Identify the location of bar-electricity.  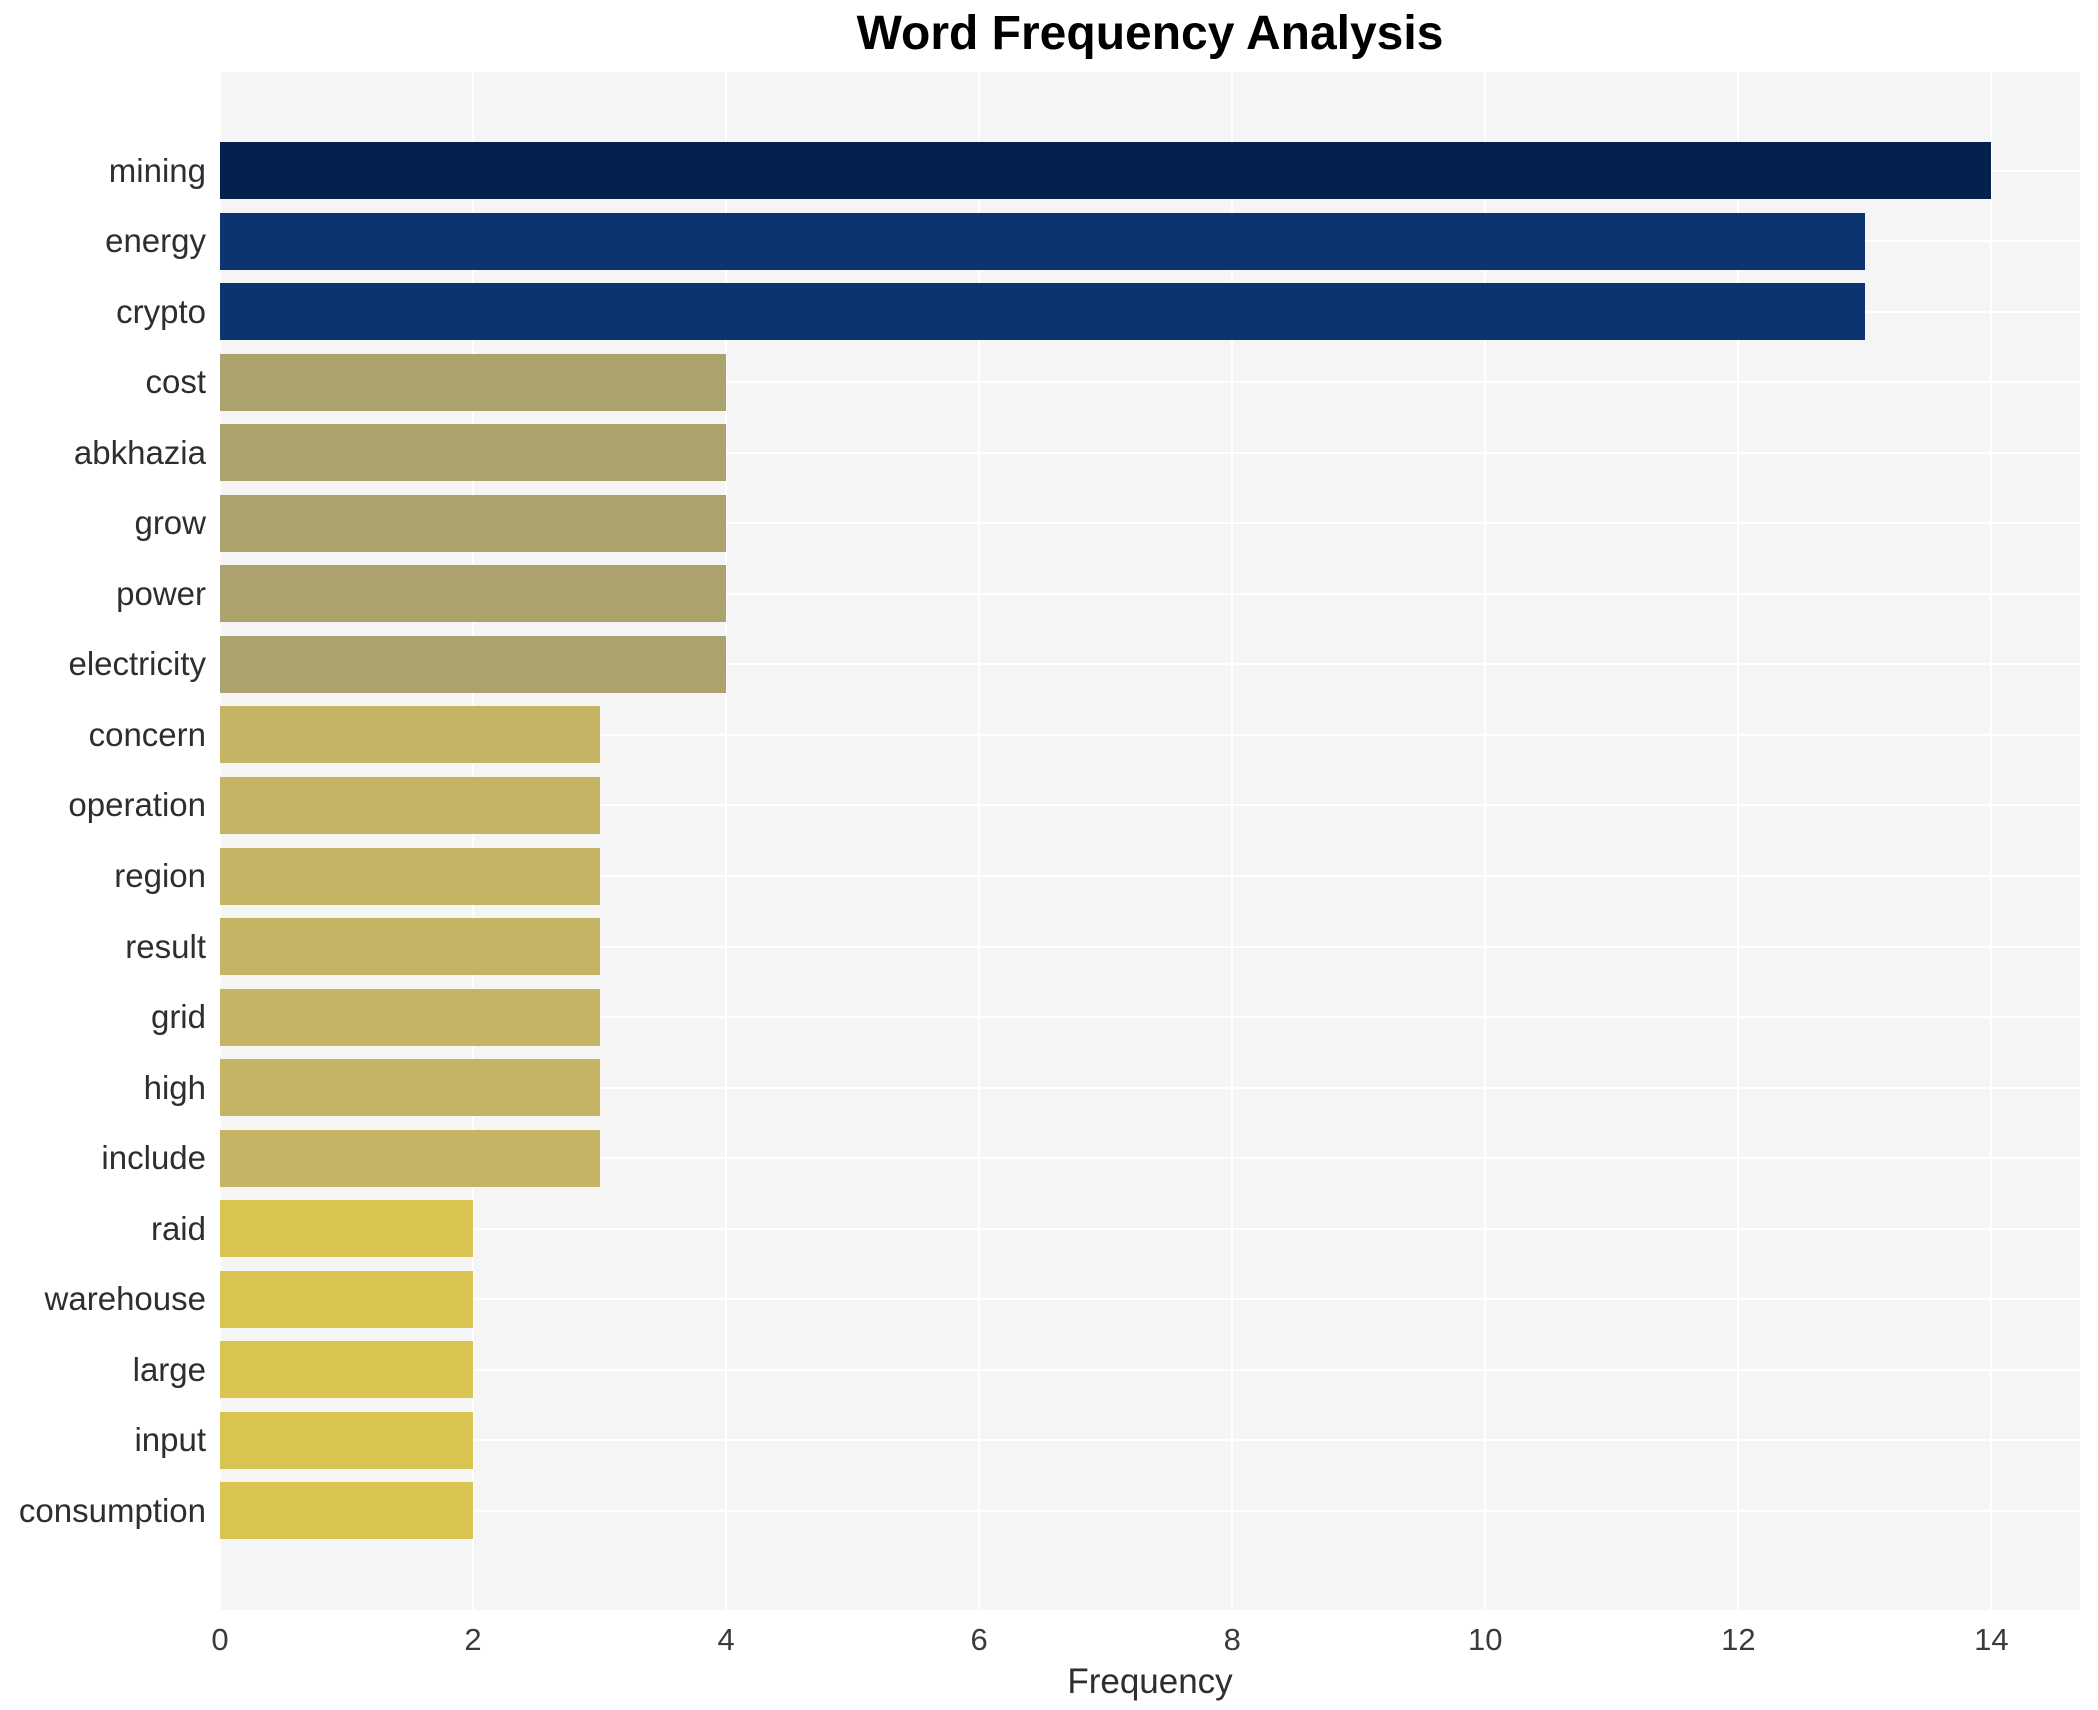
(473, 664).